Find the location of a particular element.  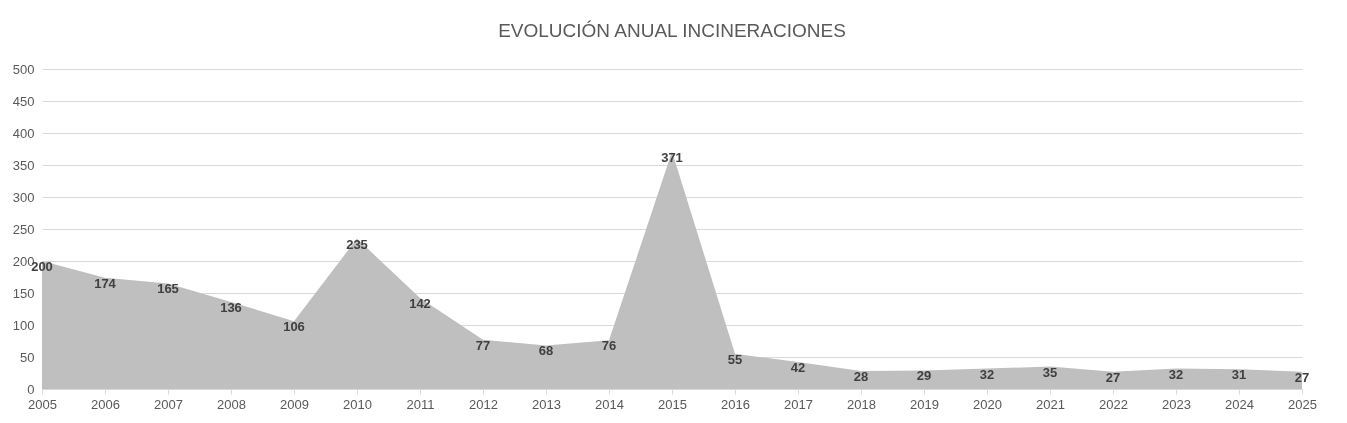

y-tick-label: 300 is located at coordinates (23, 197).